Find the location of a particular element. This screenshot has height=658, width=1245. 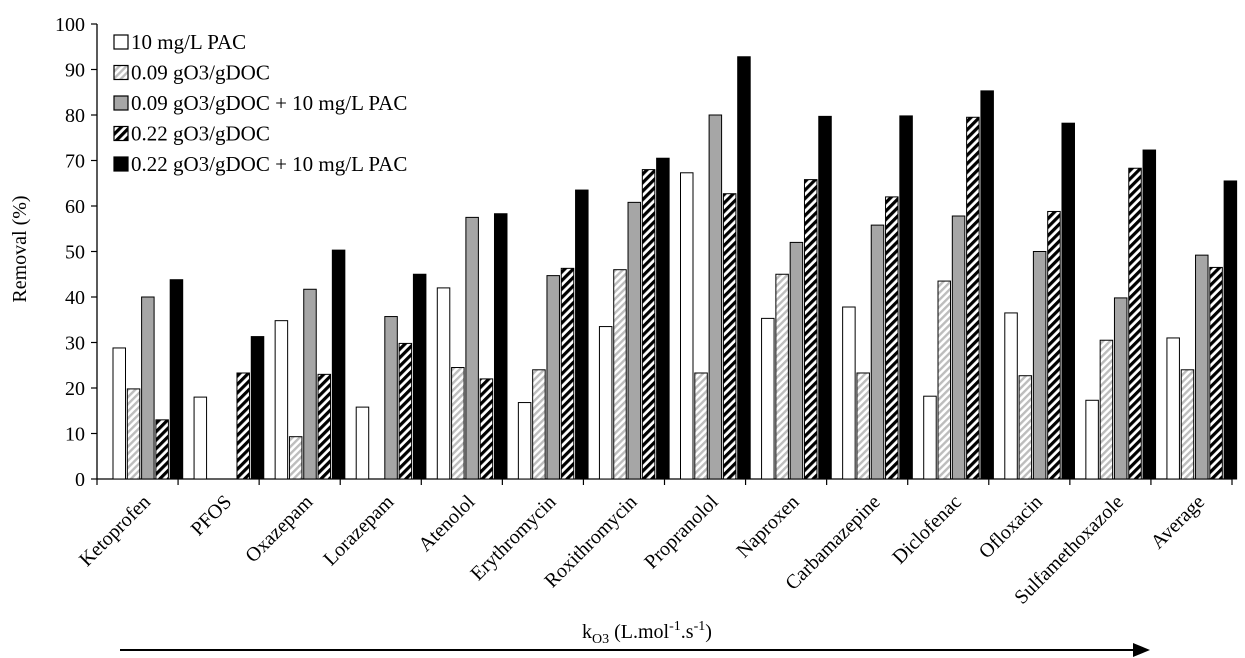

legend-label: 10 mg/L PAC is located at coordinates (188, 42).